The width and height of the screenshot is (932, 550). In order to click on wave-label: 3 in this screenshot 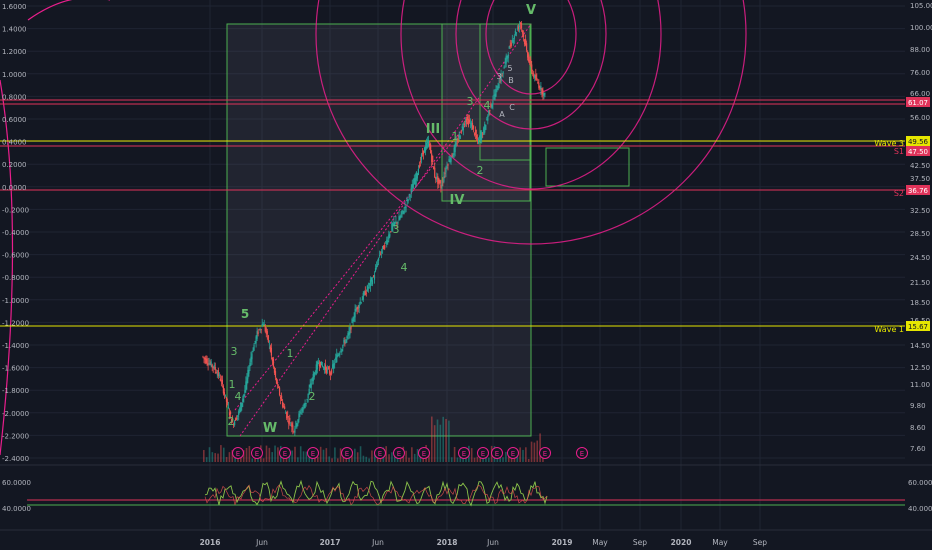, I will do `click(234, 351)`.